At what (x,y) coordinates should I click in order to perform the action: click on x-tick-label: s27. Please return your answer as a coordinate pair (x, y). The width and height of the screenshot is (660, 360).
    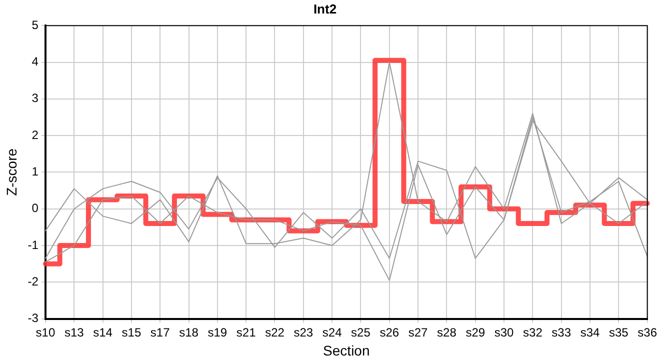
    Looking at the image, I should click on (418, 332).